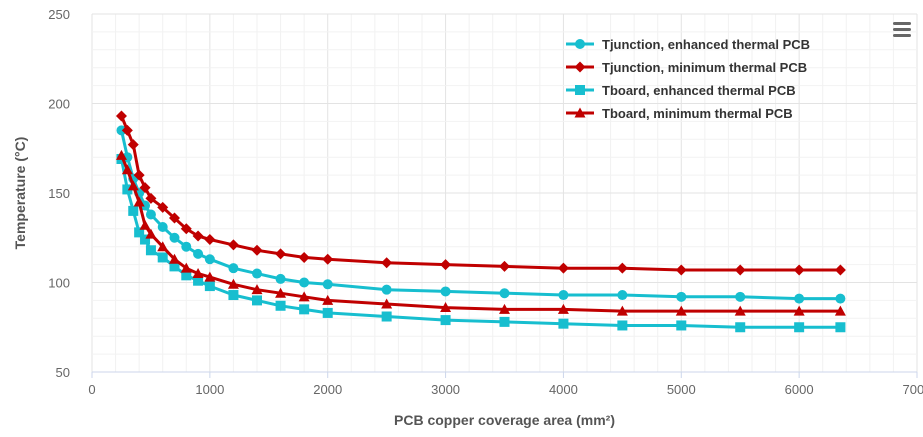 The height and width of the screenshot is (437, 923). Describe the element at coordinates (580, 112) in the screenshot. I see `legend-marker-triangle` at that location.